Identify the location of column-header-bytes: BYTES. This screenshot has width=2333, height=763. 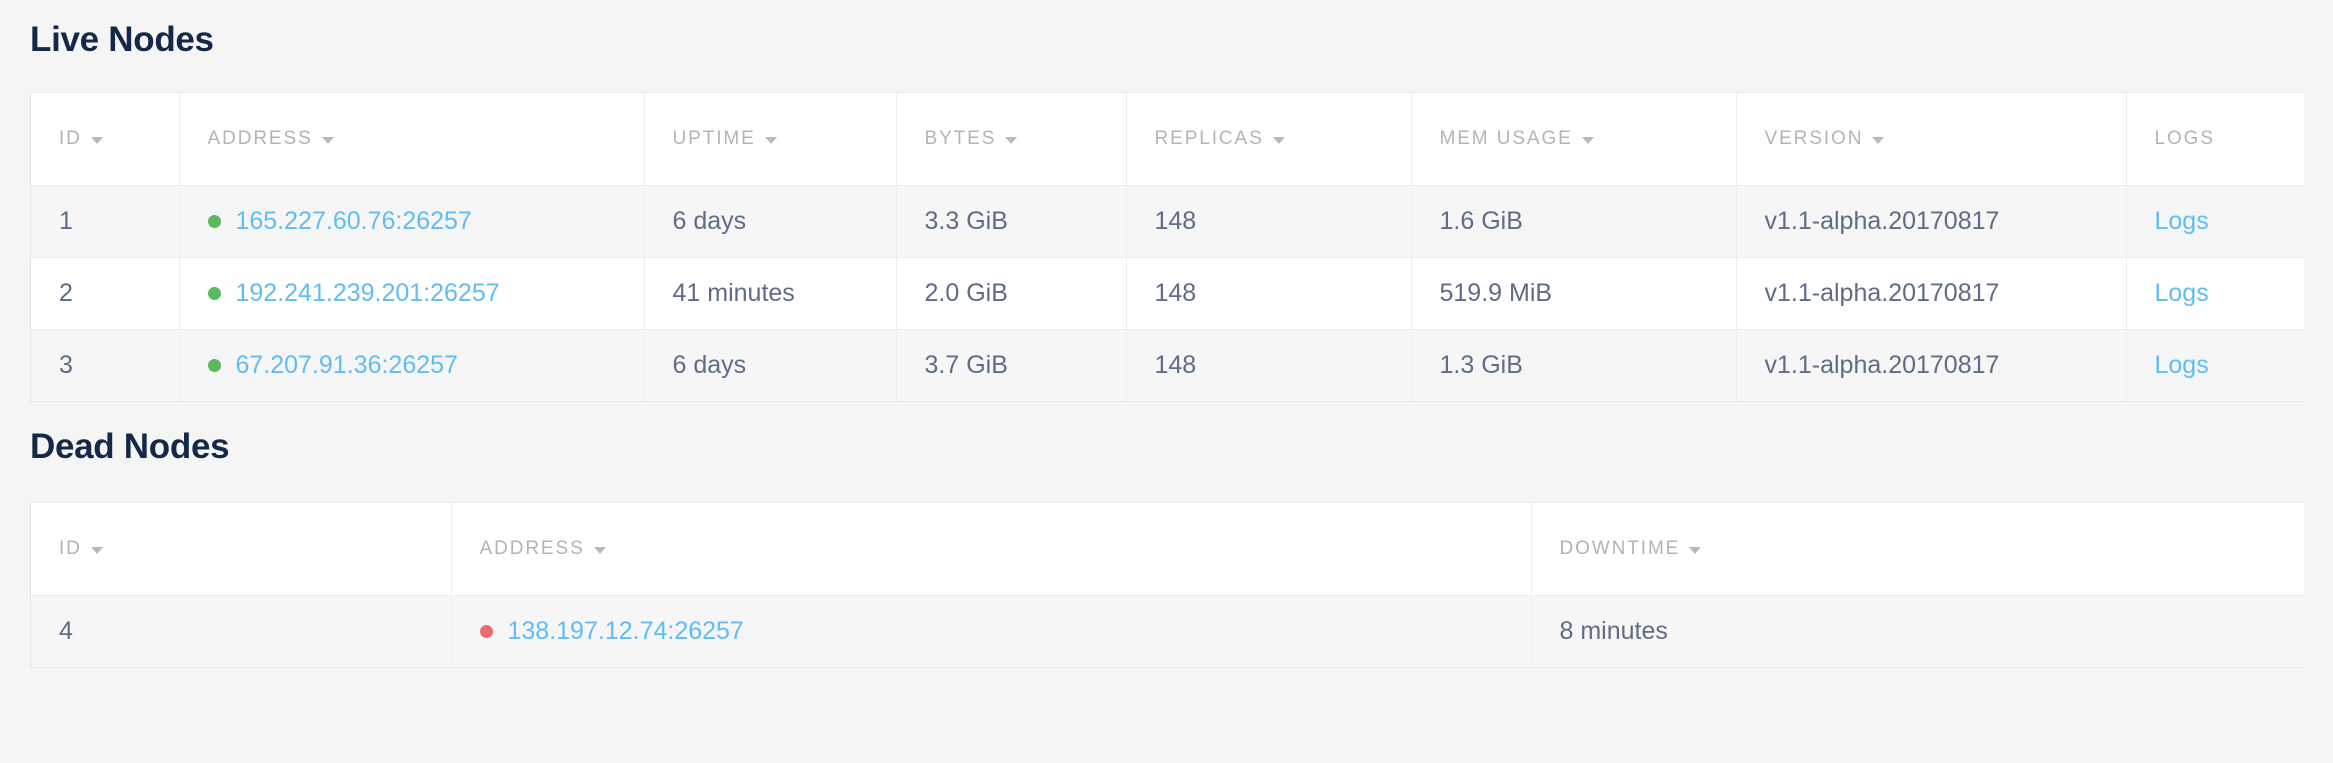
(1011, 139).